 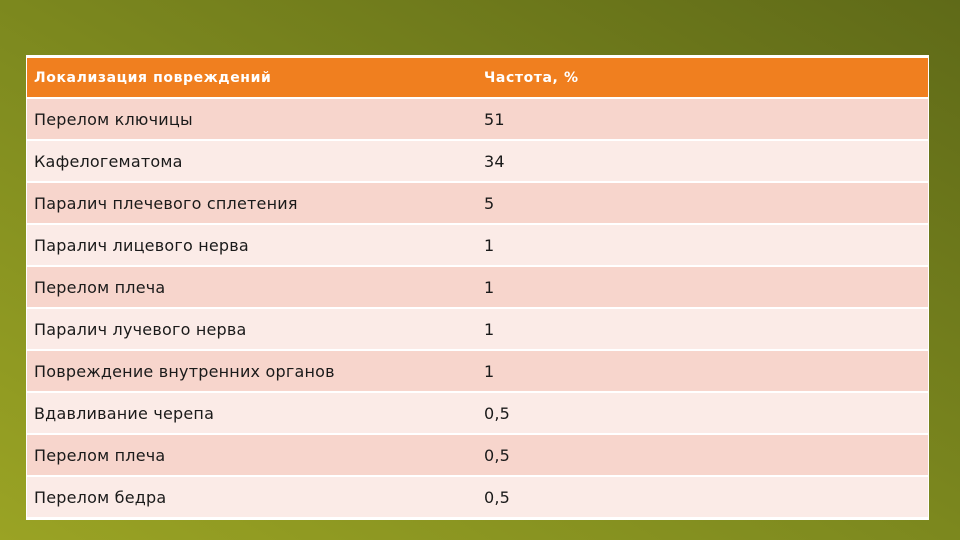 I want to click on cell-localization: Перелом ключицы, so click(x=252, y=119).